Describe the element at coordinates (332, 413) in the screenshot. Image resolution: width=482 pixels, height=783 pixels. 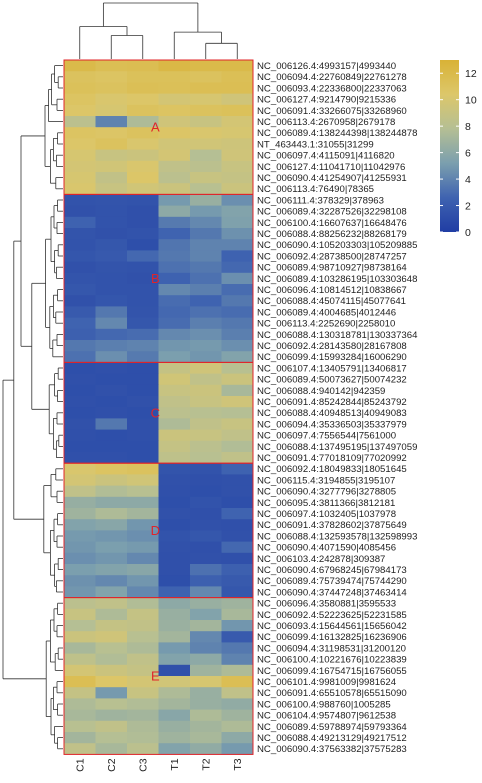
I see `row-label: NC_006088.4:40948513|40949083` at that location.